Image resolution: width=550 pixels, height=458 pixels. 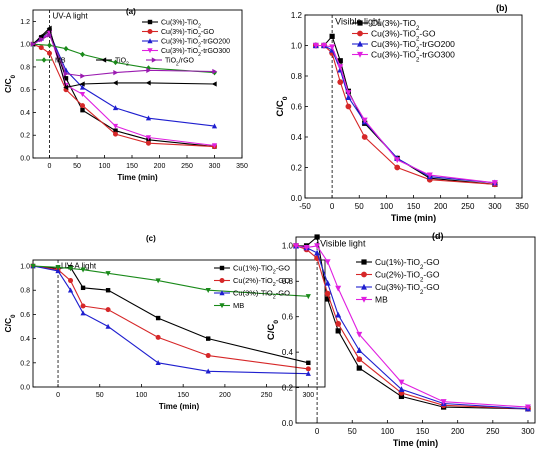 What do you see at coordinates (195, 43) in the screenshot?
I see `legend-label: Cu(3%)-TiO2-trGO200` at bounding box center [195, 43].